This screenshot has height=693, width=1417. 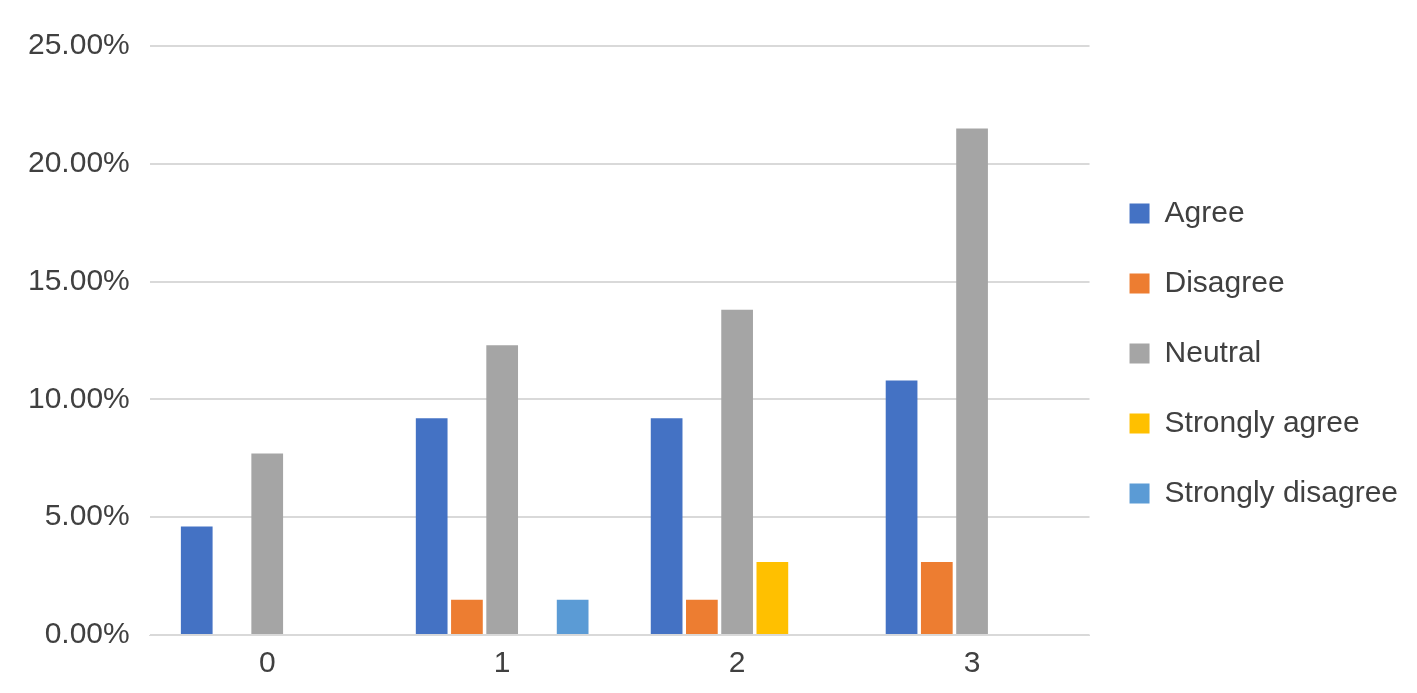 What do you see at coordinates (267, 662) in the screenshot?
I see `x-tick-label: 0` at bounding box center [267, 662].